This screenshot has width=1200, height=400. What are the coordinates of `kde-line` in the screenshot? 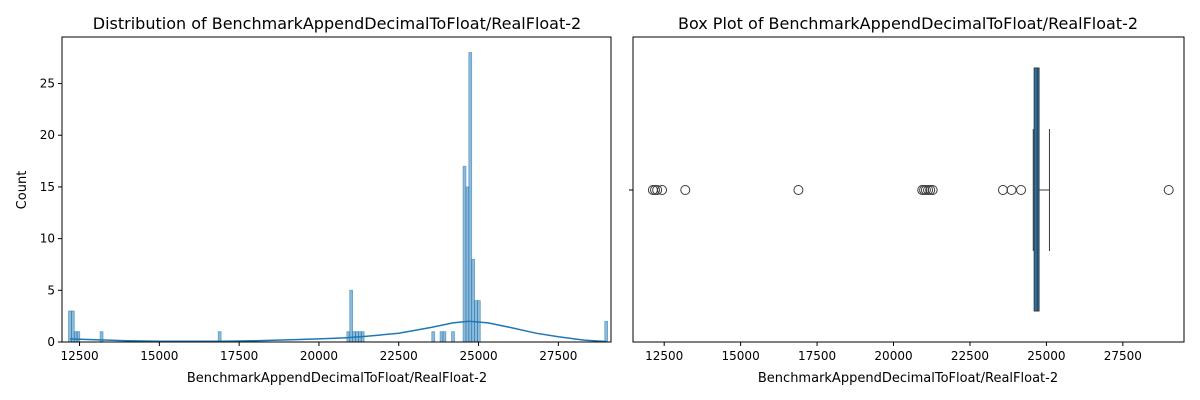 It's located at (338, 331).